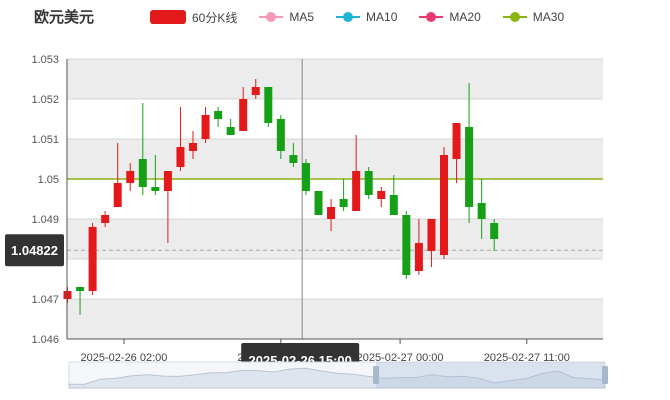 The width and height of the screenshot is (670, 400). What do you see at coordinates (337, 378) in the screenshot?
I see `zoom-overview` at bounding box center [337, 378].